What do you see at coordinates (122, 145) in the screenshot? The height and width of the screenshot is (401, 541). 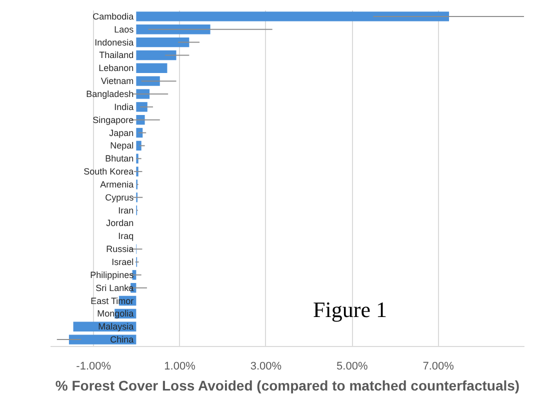 I see `y-tick-label: Nepal` at bounding box center [122, 145].